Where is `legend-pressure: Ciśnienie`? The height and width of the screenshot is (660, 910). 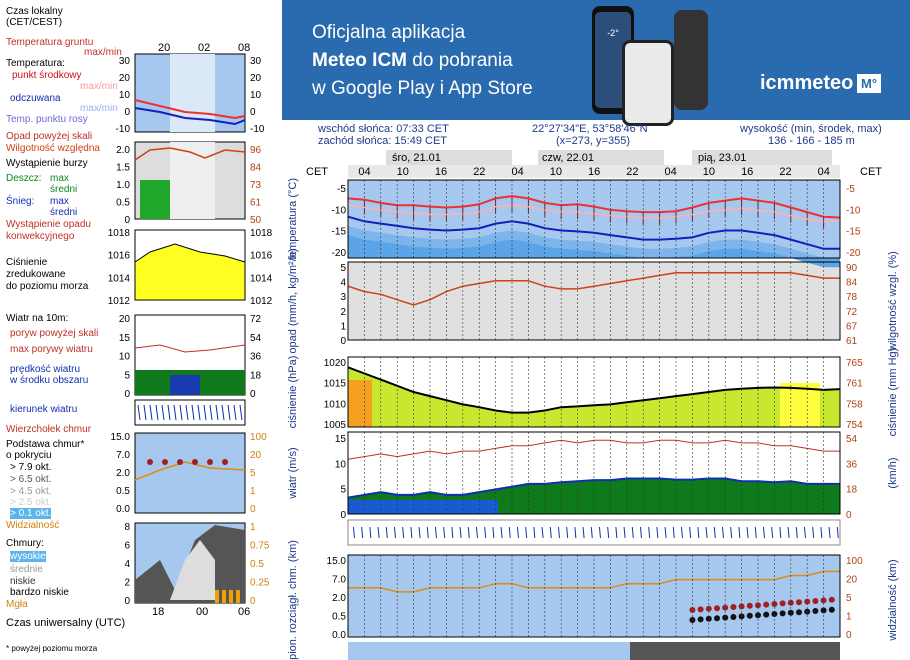 legend-pressure: Ciśnienie is located at coordinates (27, 262).